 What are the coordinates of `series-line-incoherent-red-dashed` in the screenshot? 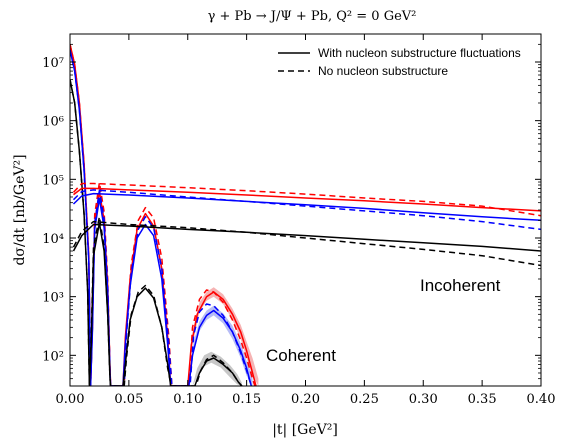 It's located at (306, 199).